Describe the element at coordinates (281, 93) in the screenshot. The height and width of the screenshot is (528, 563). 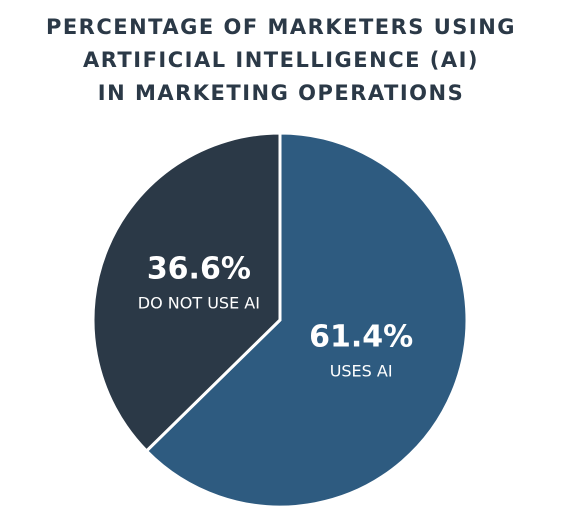
I see `chart-title: IN MARKETING OPERATIONS` at that location.